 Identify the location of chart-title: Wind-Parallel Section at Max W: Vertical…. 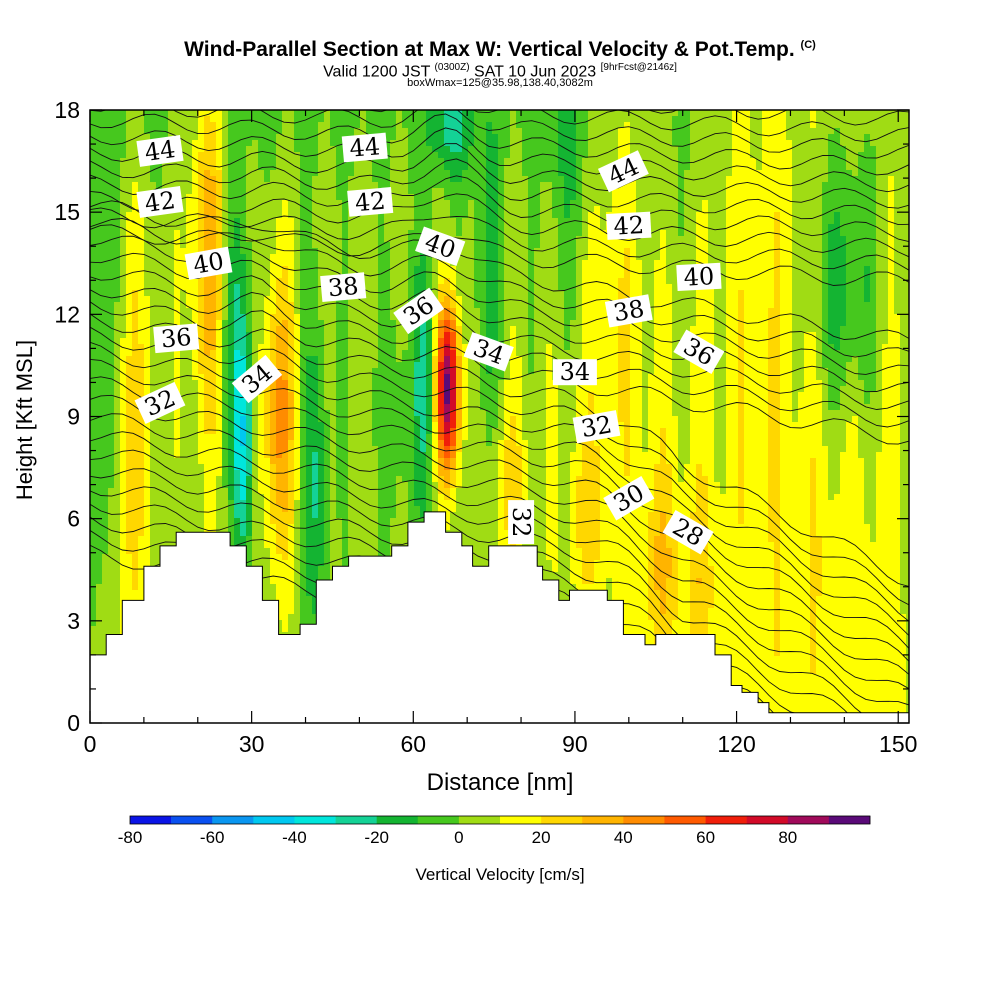
(500, 50).